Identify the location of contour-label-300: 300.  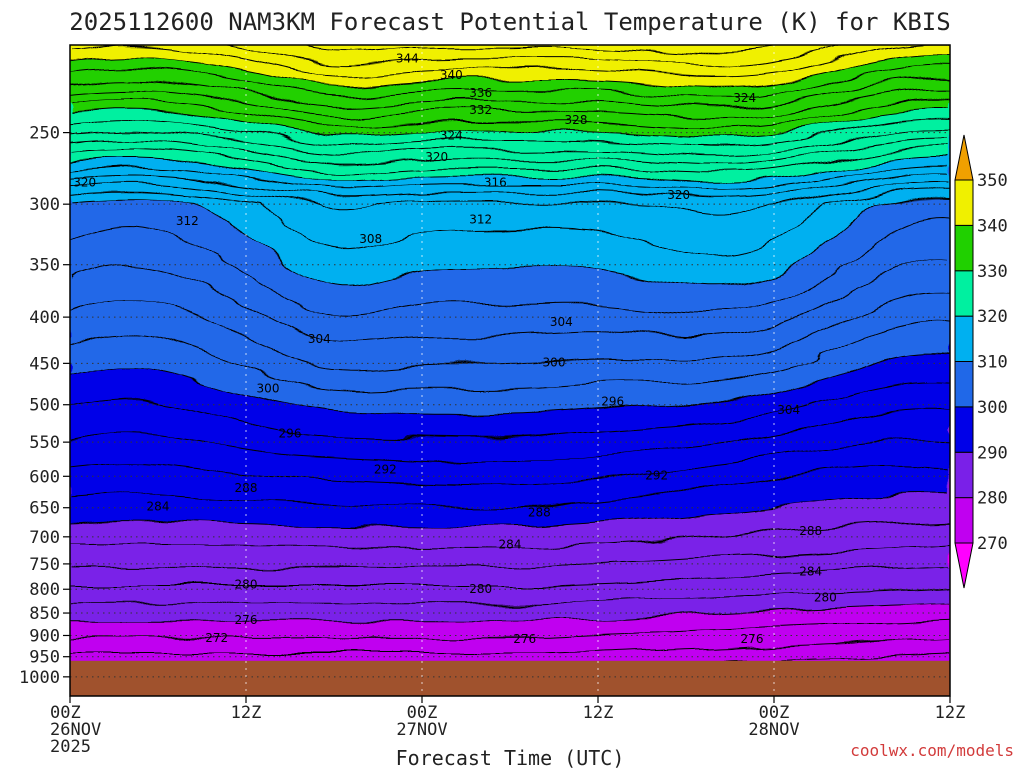
(554, 362).